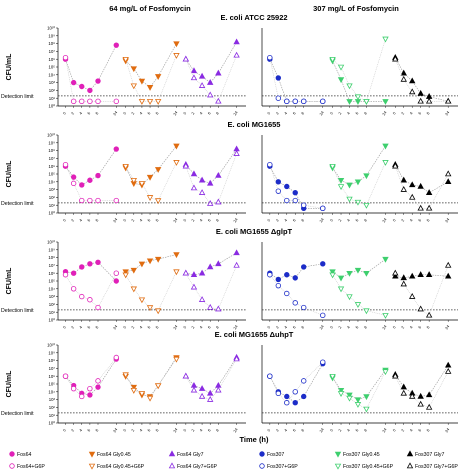 This screenshot has height=474, width=474. Describe the element at coordinates (150, 8) in the screenshot. I see `column-title-64: 64 mg/L of Fosfomycin` at that location.